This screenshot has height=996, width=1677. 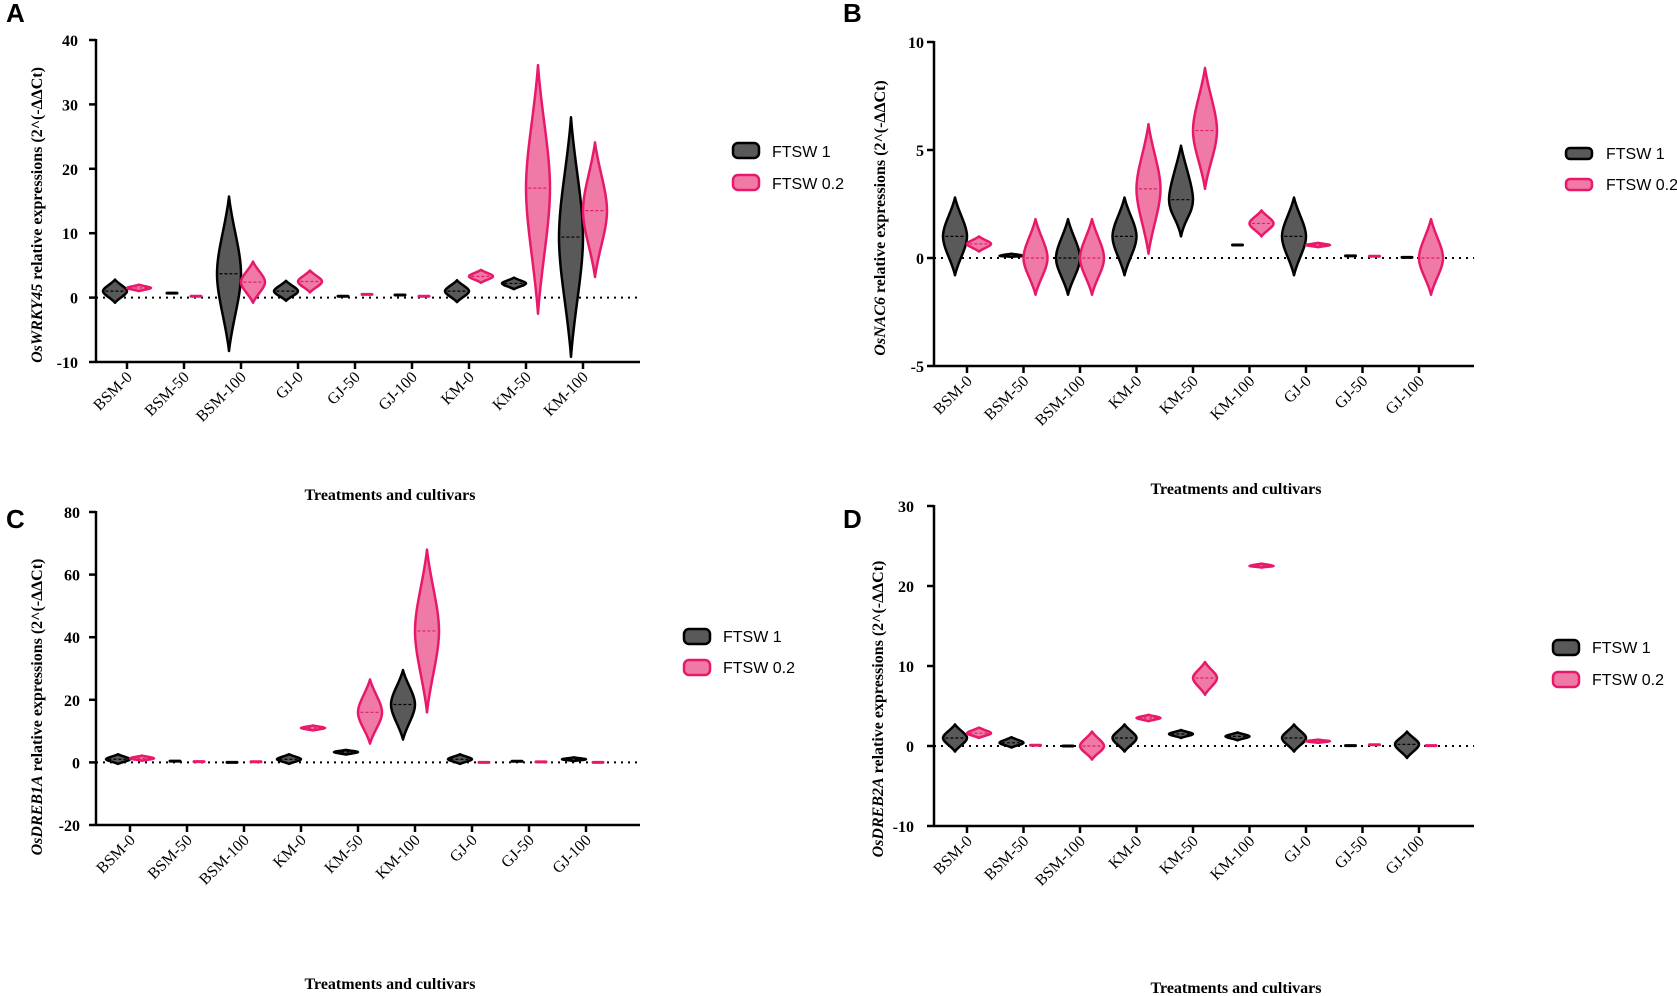 I want to click on panel-letter-d: D, so click(x=852, y=519).